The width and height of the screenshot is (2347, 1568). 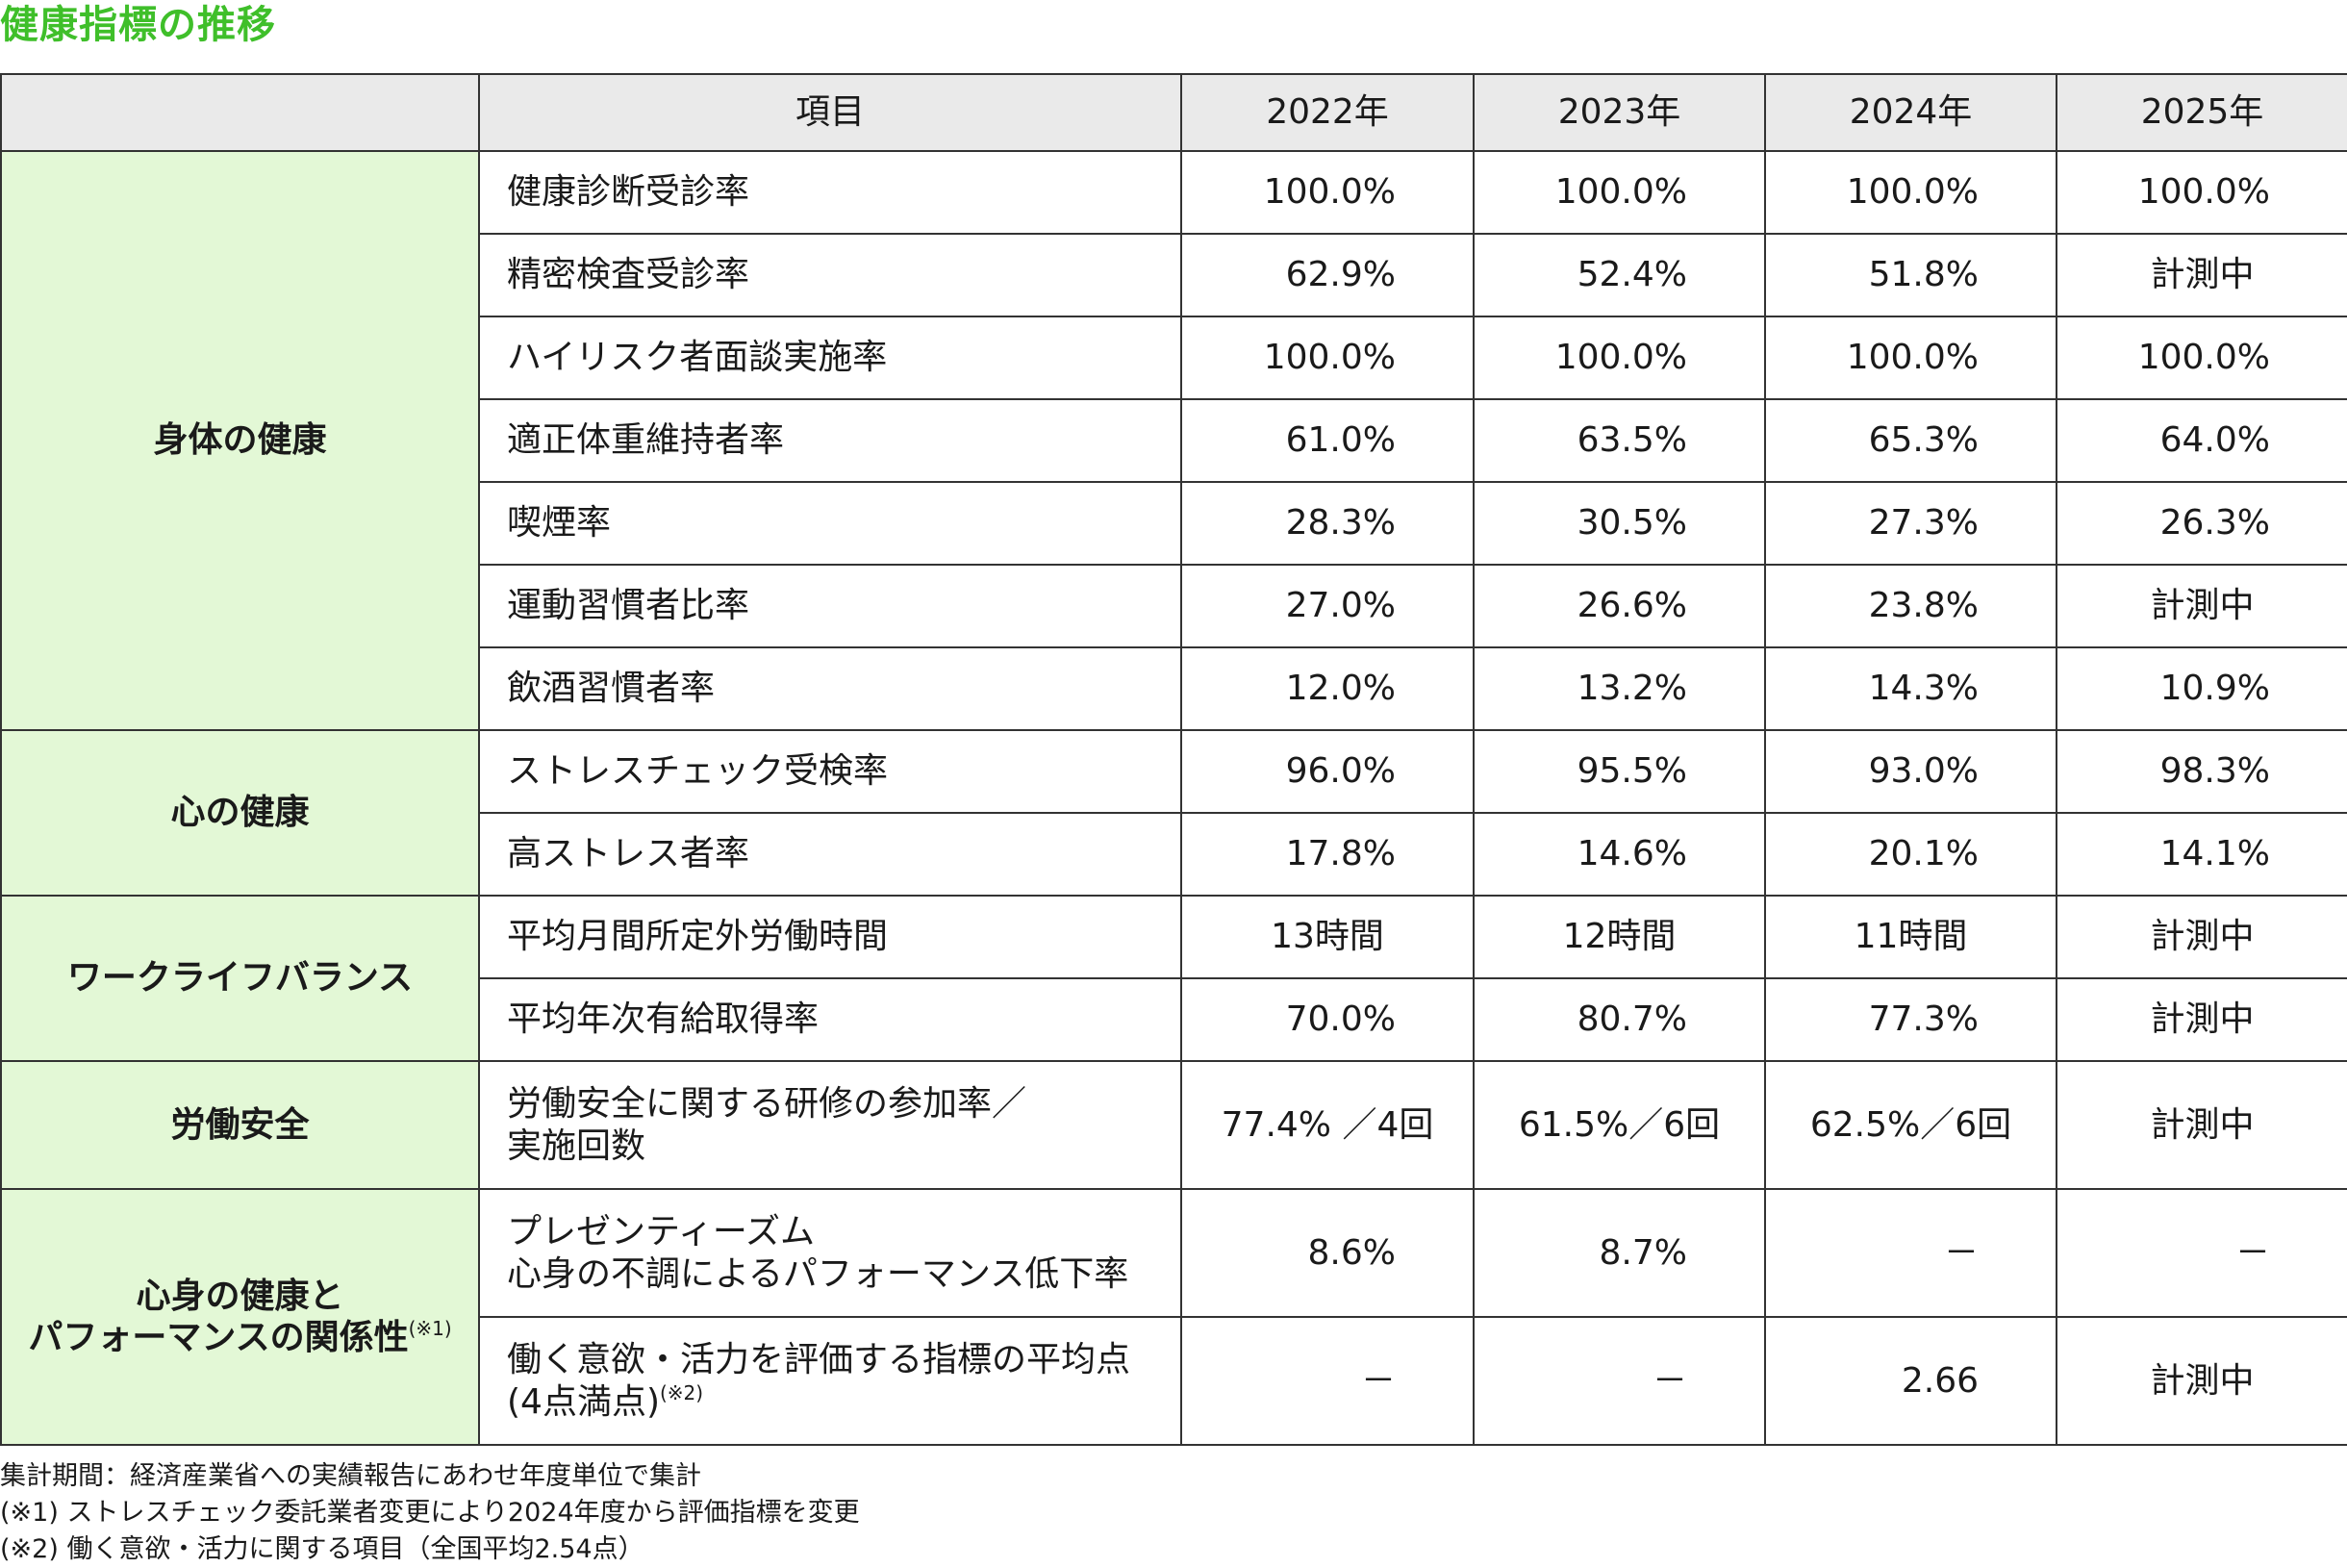 What do you see at coordinates (830, 606) in the screenshot?
I see `row-item: 運動習慣者比率` at bounding box center [830, 606].